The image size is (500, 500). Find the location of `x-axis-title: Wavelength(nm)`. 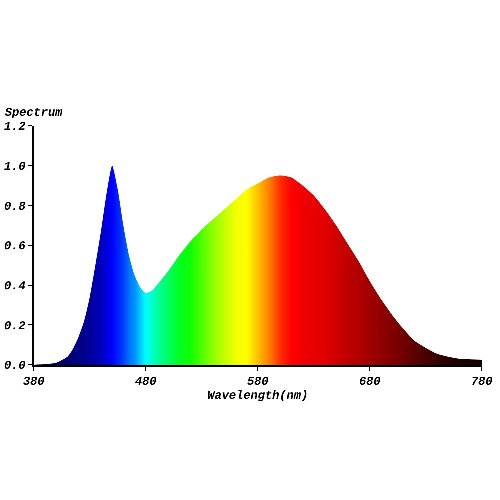

x-axis-title: Wavelength(nm) is located at coordinates (258, 396).